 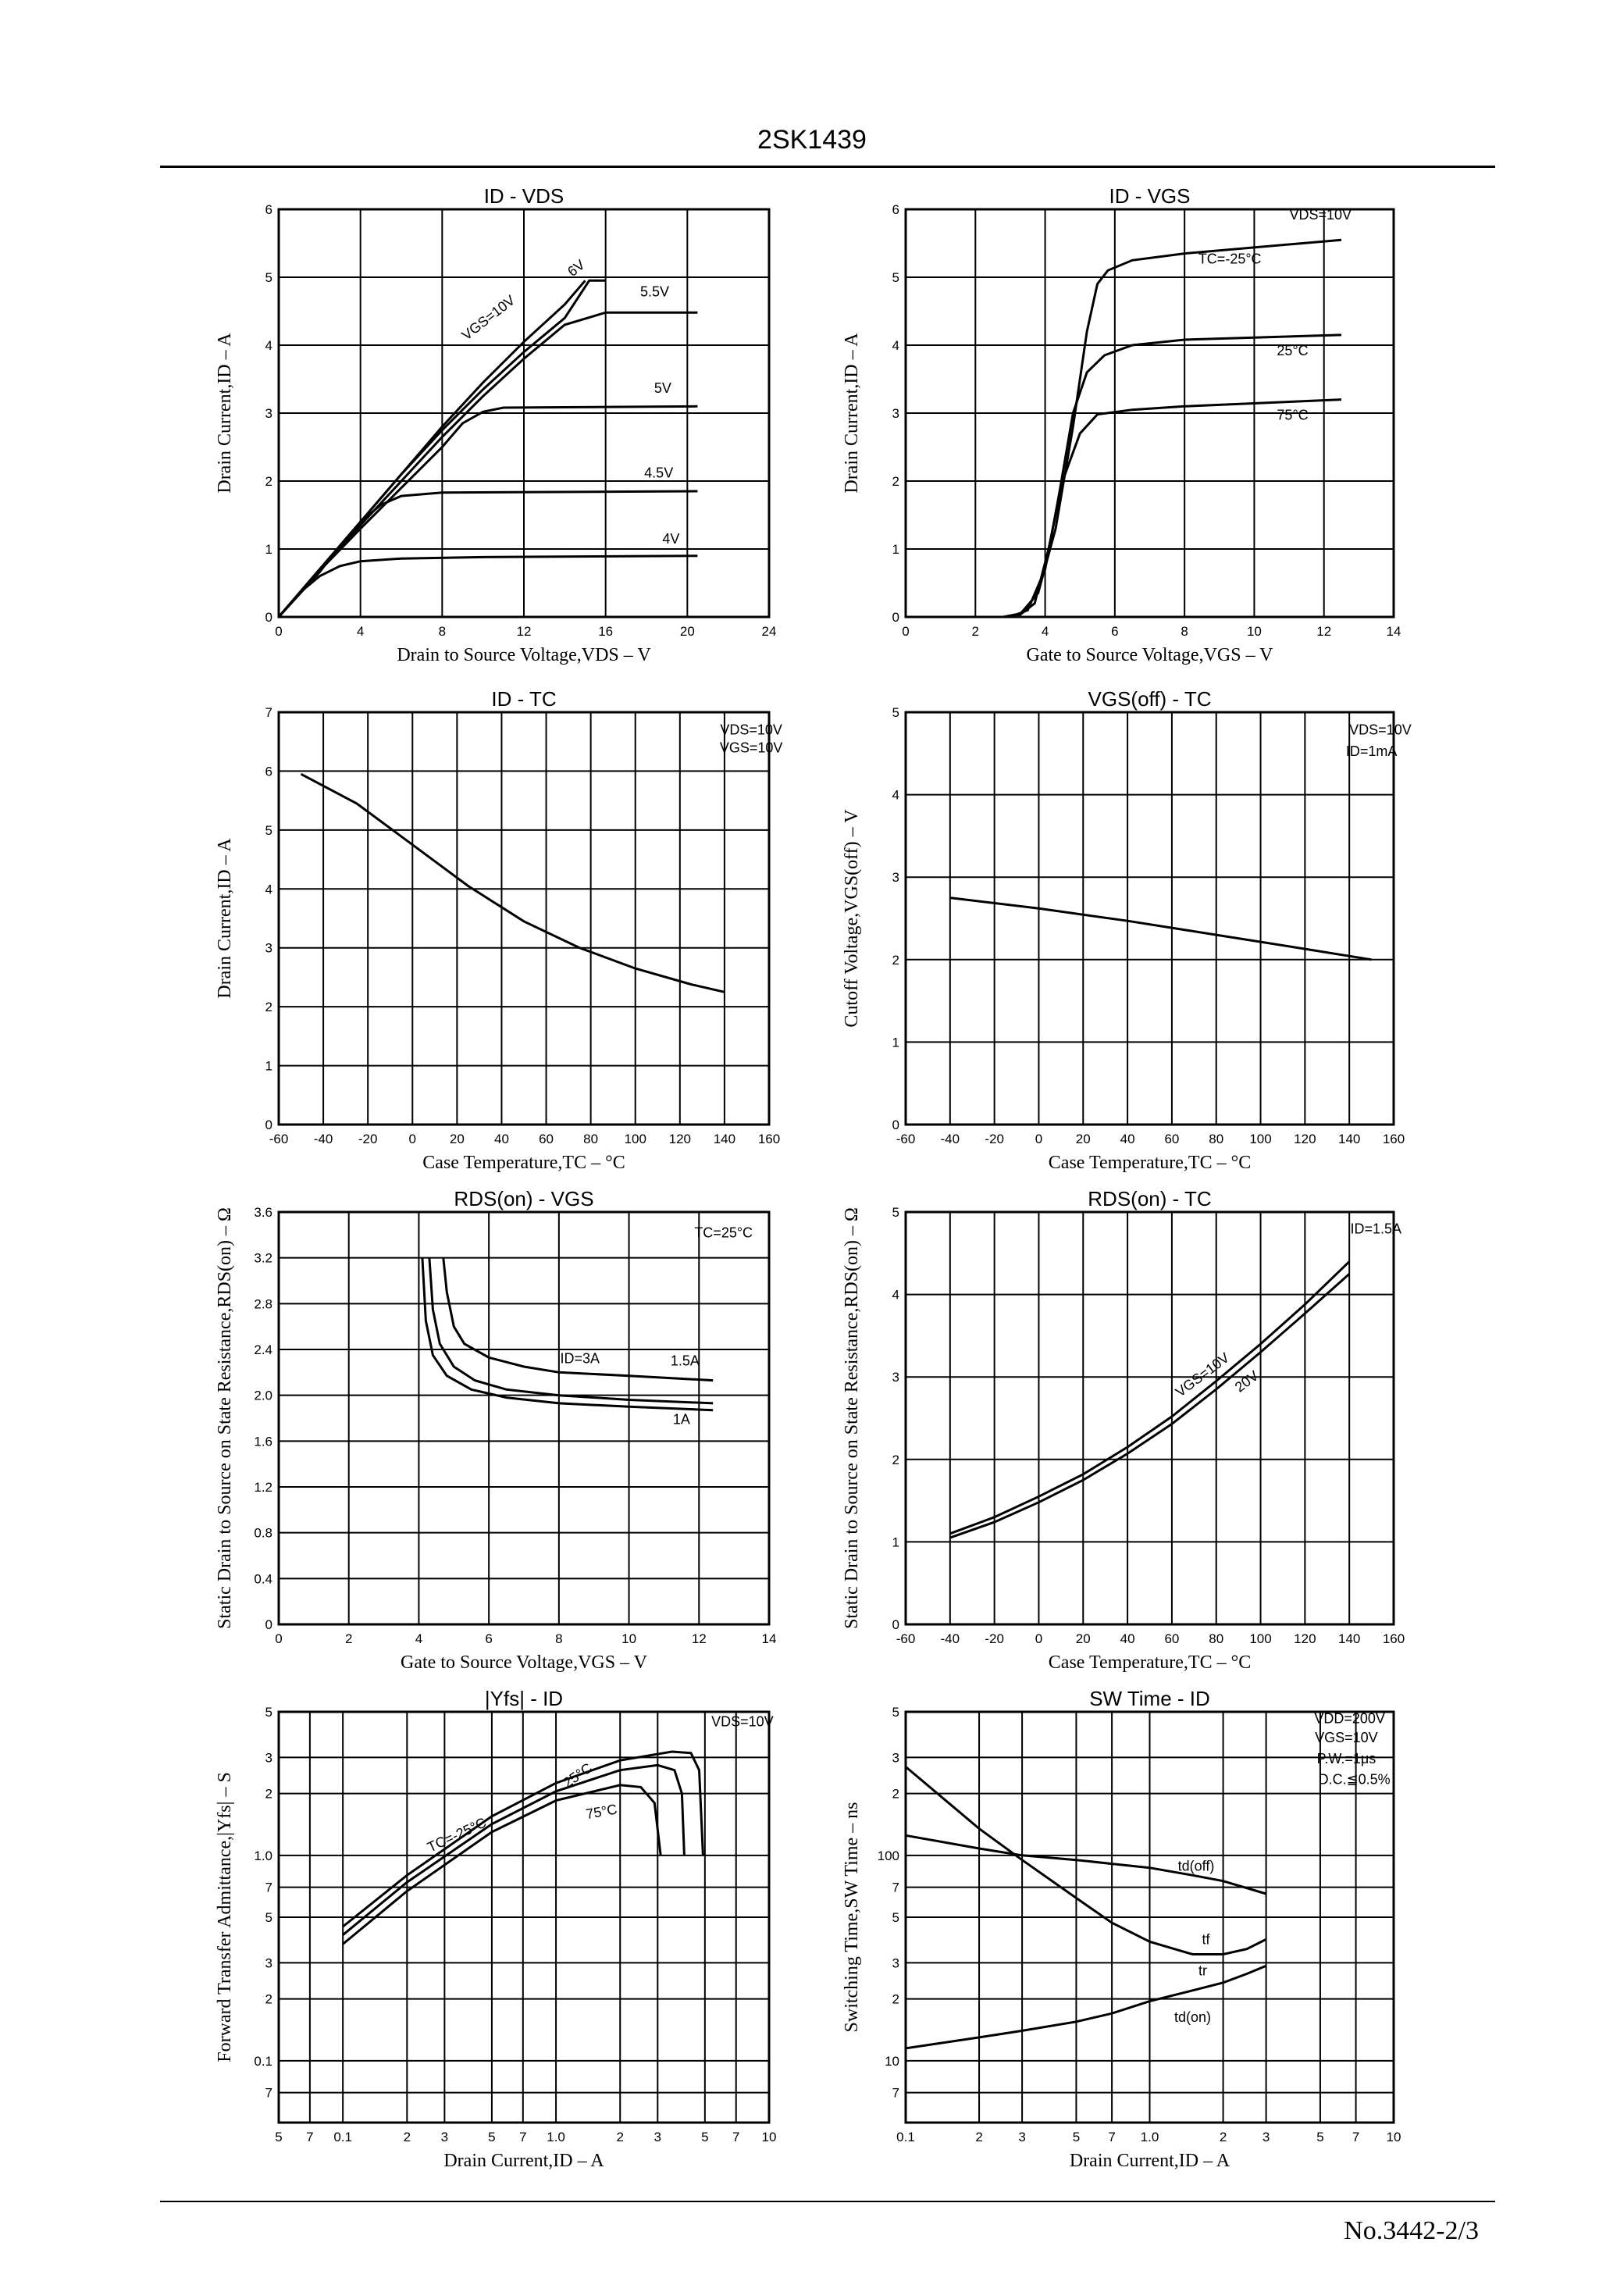 What do you see at coordinates (852, 1917) in the screenshot?
I see `y-axis-label: Switching Time,SW Time – ns` at bounding box center [852, 1917].